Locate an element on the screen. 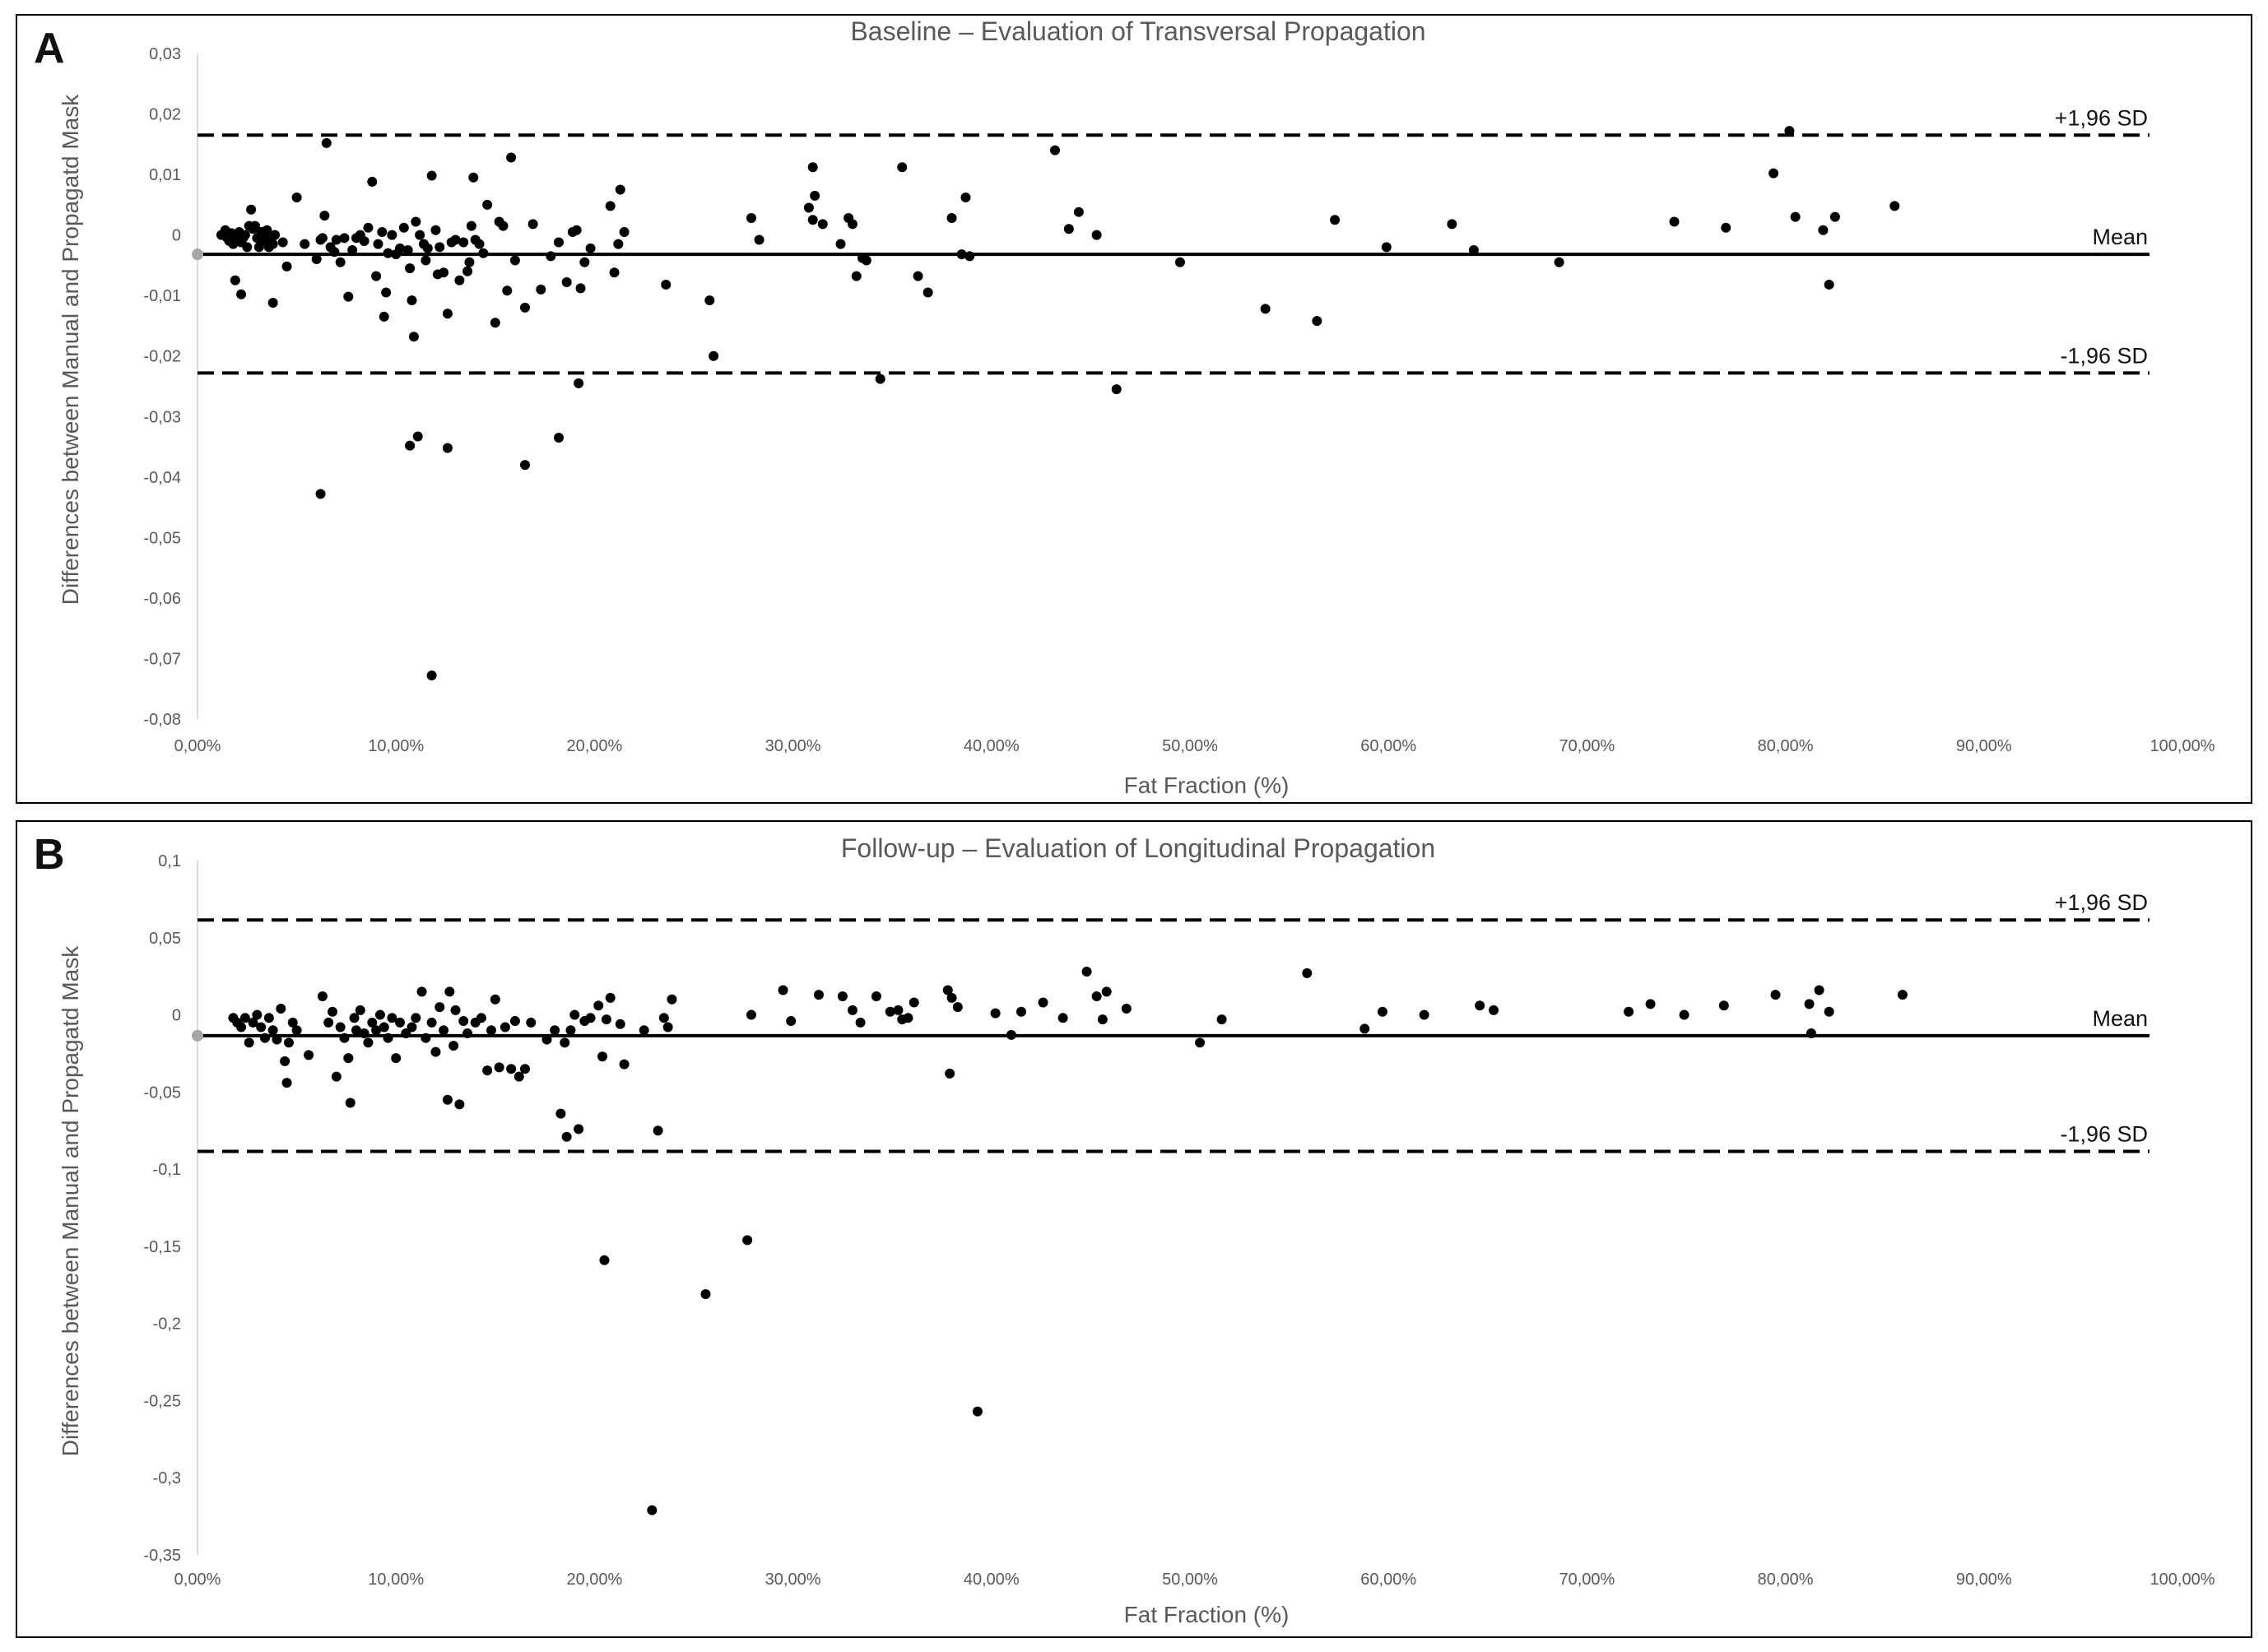 The width and height of the screenshot is (2268, 1652). y-tick-label: 0,01 is located at coordinates (165, 175).